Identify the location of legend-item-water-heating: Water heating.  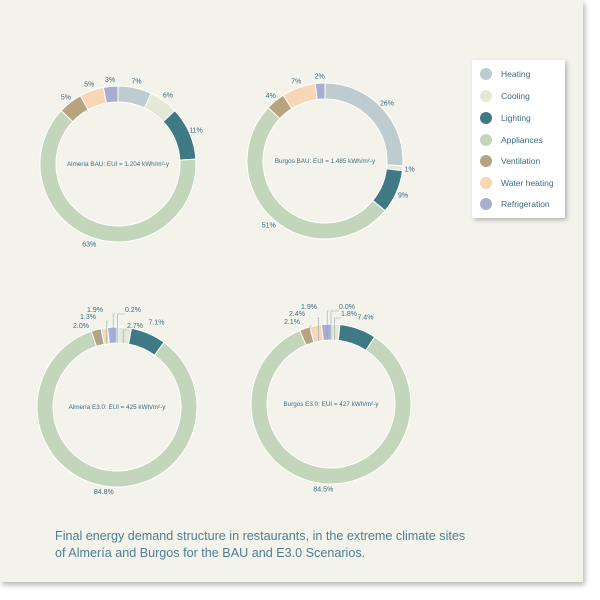
(517, 183).